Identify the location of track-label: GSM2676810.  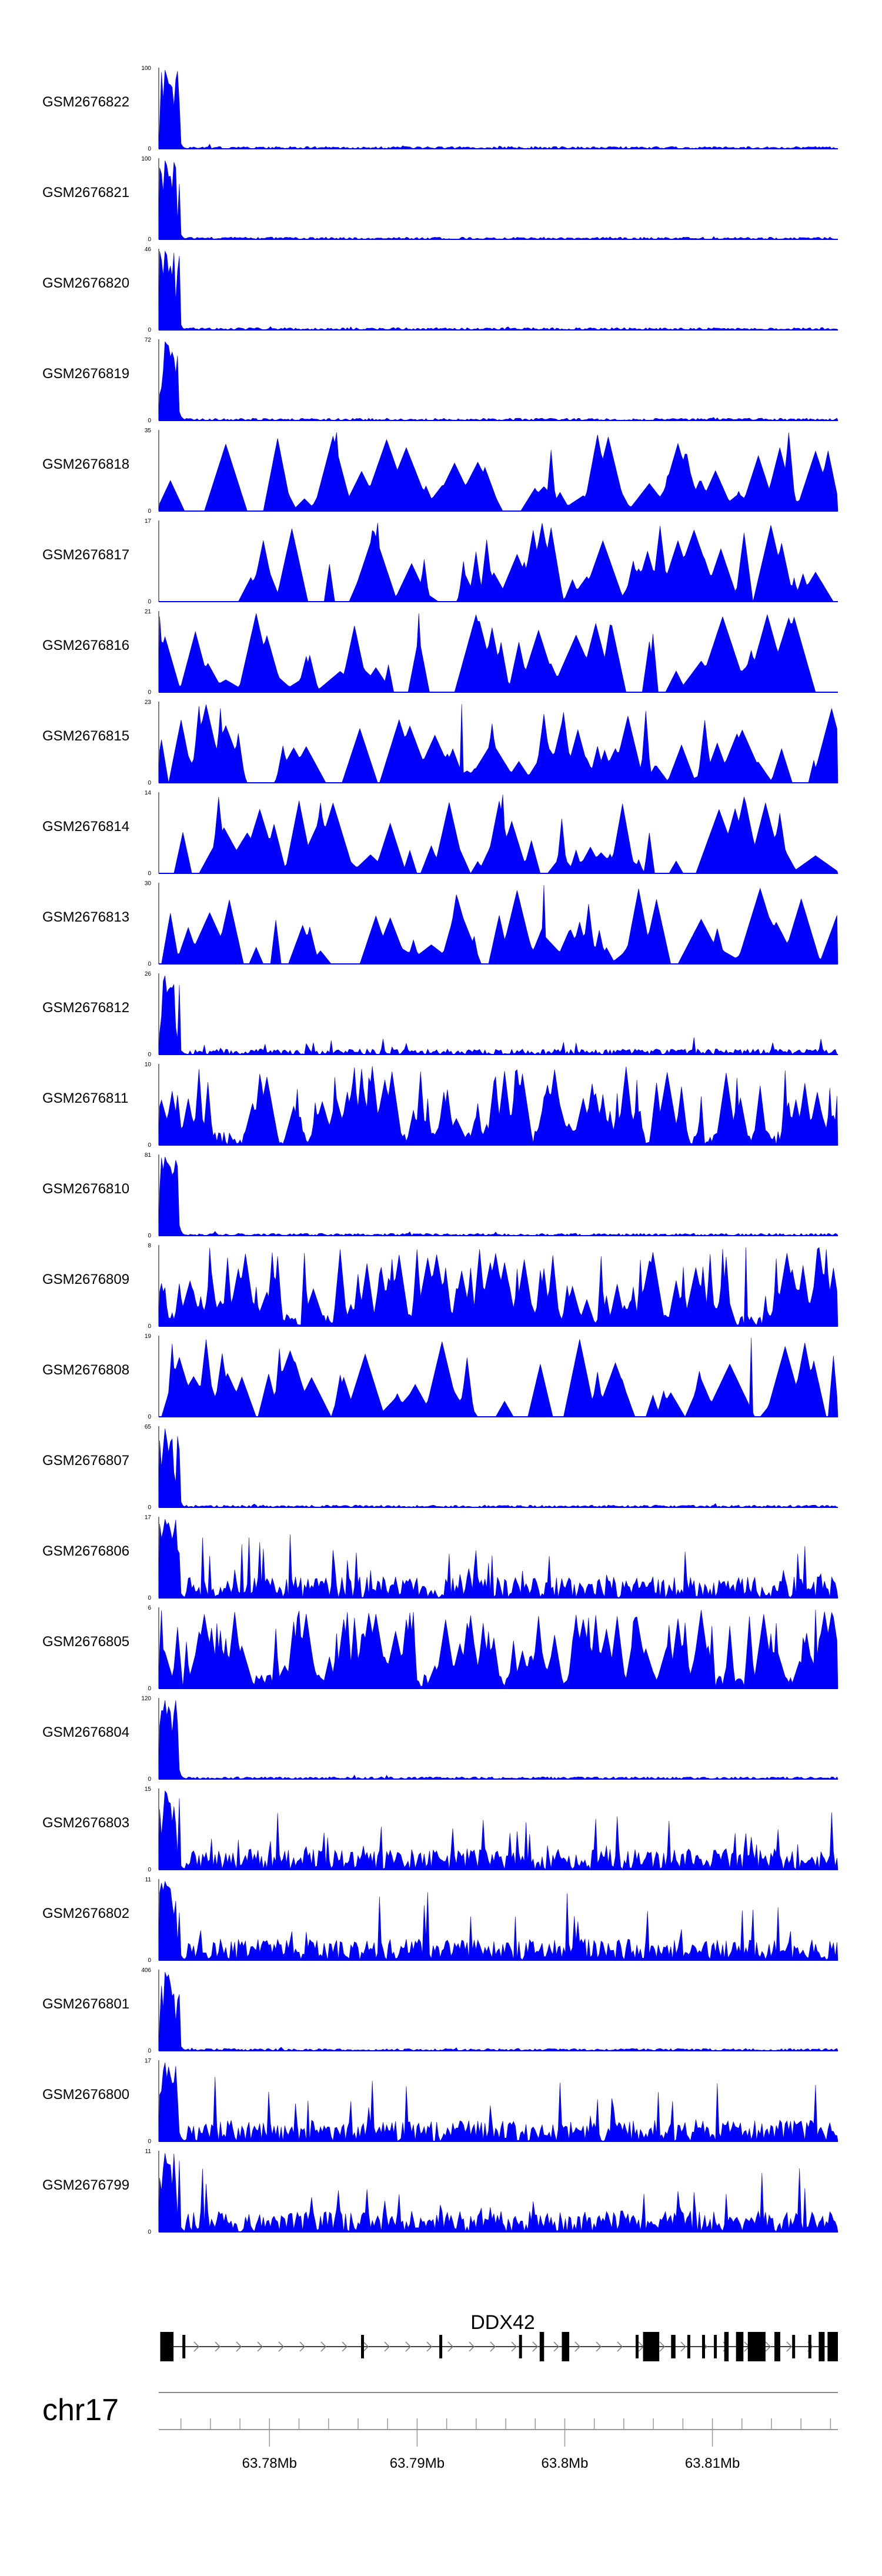
(85, 1189).